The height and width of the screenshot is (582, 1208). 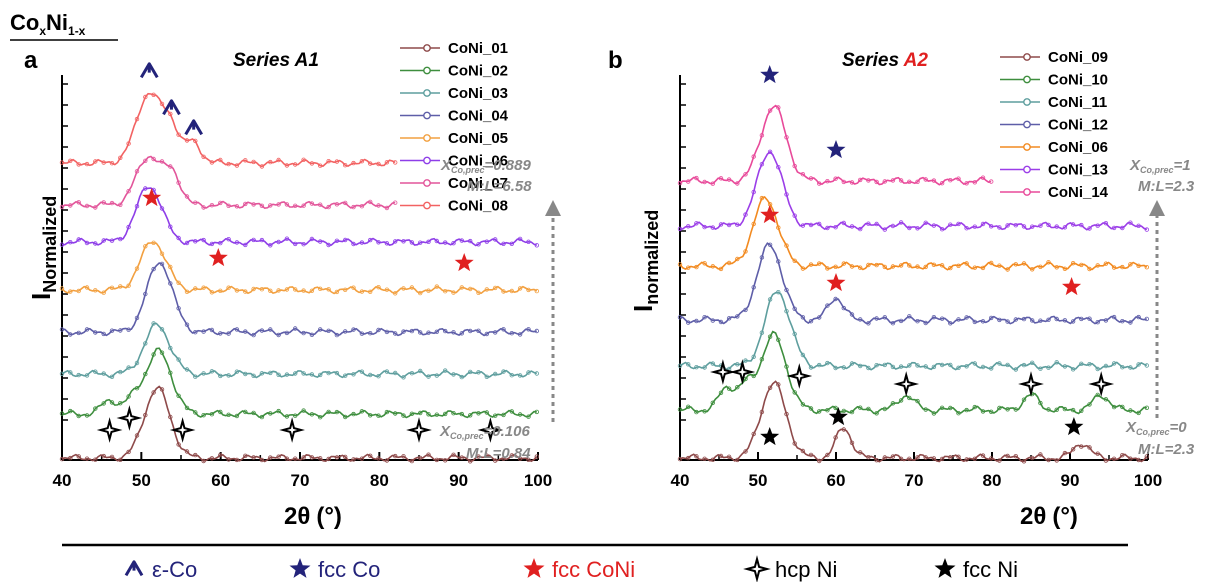 I want to click on x-tick-label: 80, so click(x=379, y=480).